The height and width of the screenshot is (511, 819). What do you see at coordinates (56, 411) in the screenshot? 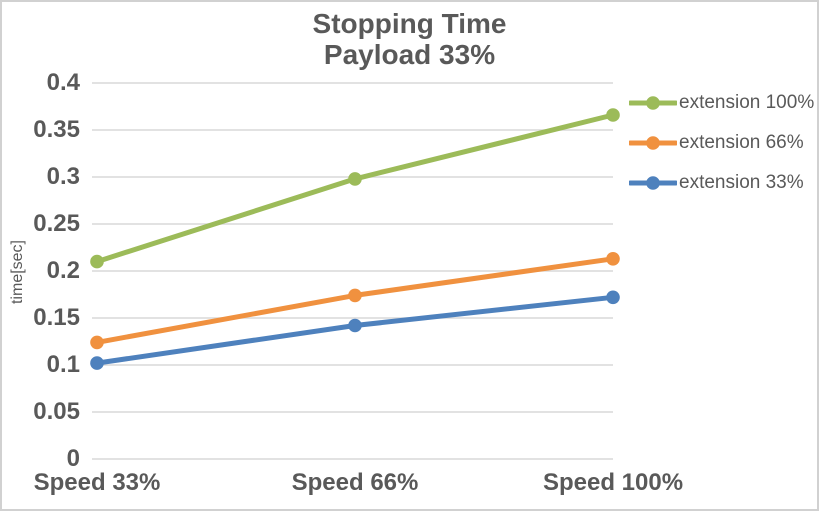
I see `y-tick-label: 0.05` at bounding box center [56, 411].